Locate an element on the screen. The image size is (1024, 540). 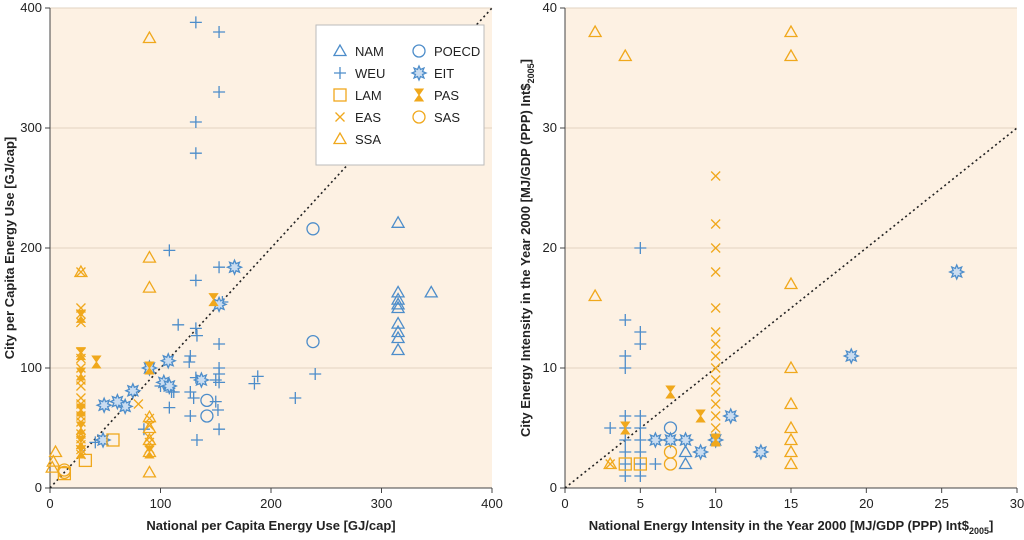
left-y-tick-label: 100 is located at coordinates (31, 367).